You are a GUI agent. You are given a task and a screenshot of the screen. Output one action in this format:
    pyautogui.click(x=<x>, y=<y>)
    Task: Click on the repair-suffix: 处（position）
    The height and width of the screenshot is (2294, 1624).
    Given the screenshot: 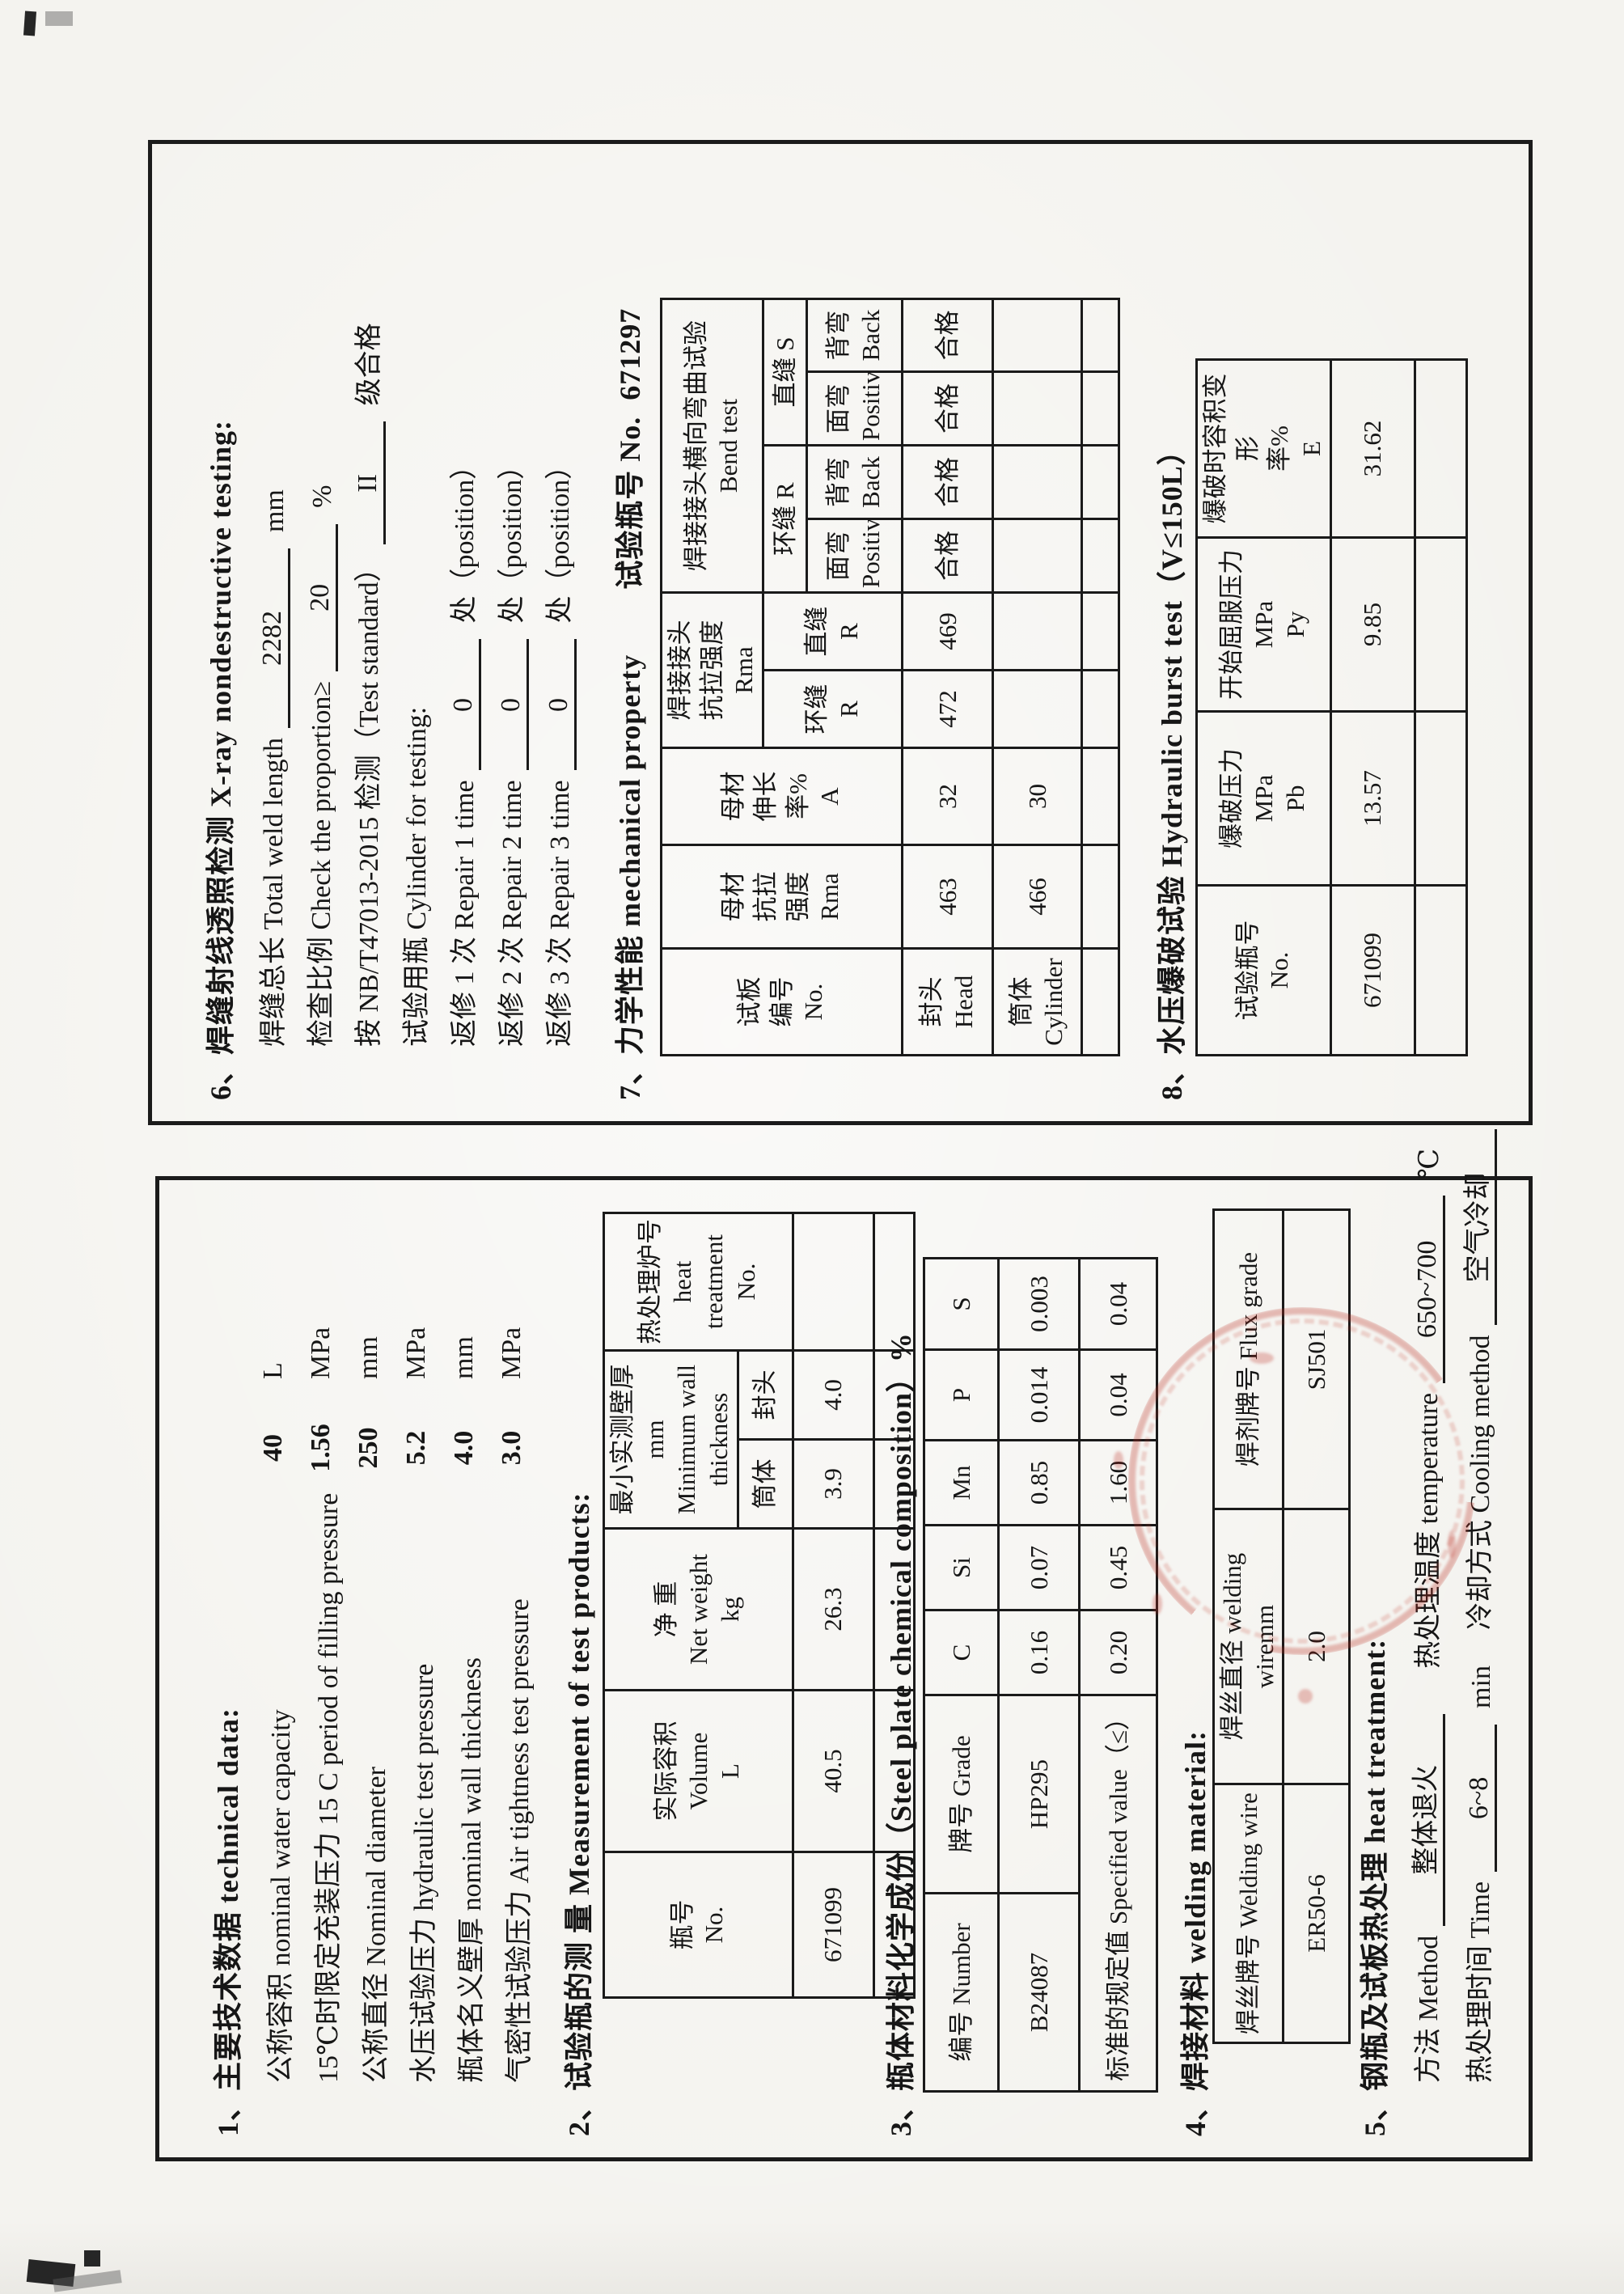 What is the action you would take?
    pyautogui.click(x=560, y=537)
    